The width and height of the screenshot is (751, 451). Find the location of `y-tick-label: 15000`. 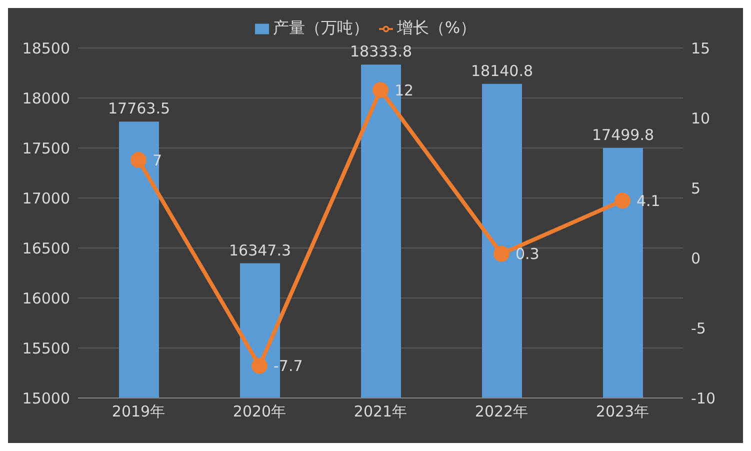

y-tick-label: 15000 is located at coordinates (46, 398).